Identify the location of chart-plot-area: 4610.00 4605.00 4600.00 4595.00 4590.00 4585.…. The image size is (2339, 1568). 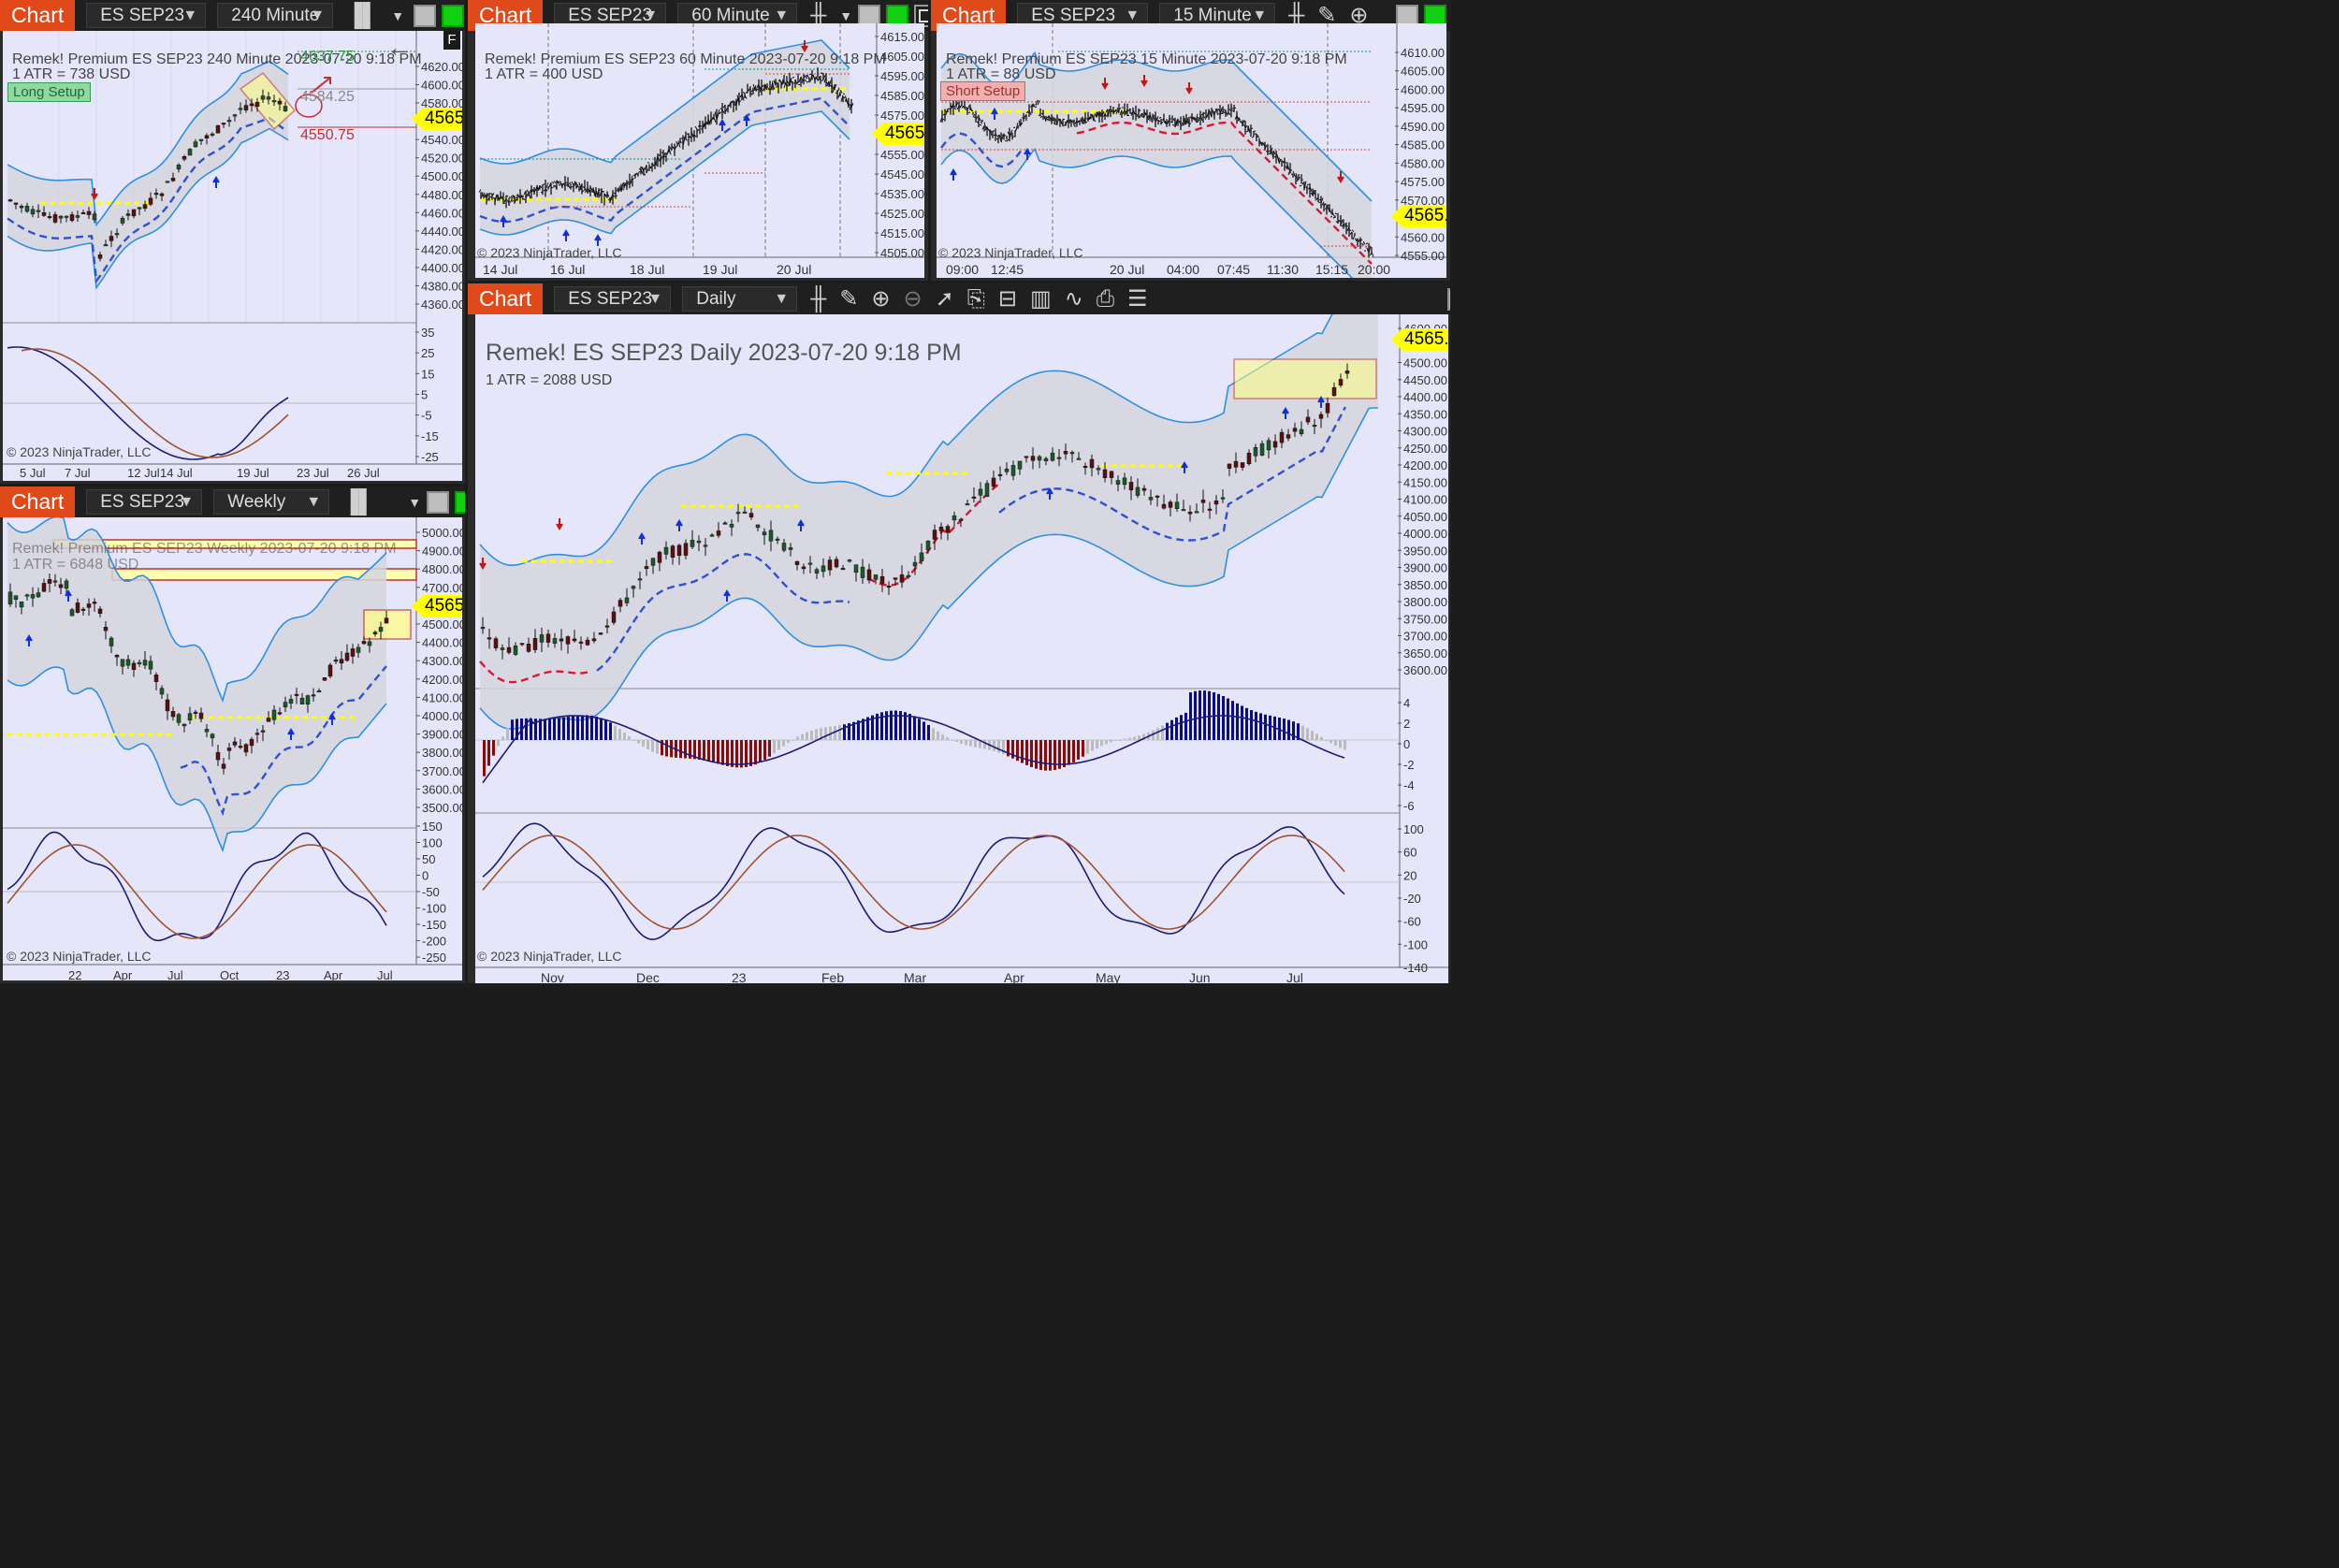
(1191, 151).